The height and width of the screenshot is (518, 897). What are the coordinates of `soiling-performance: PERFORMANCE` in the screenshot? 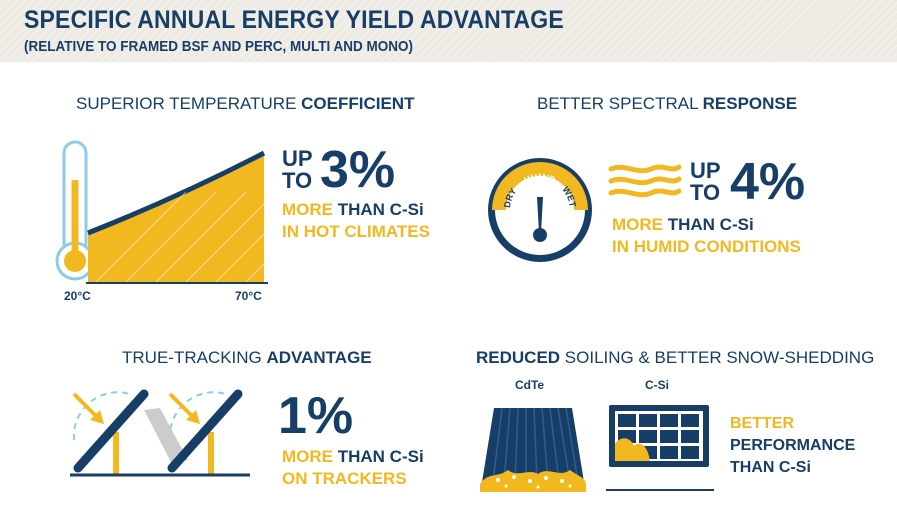 It's located at (793, 445).